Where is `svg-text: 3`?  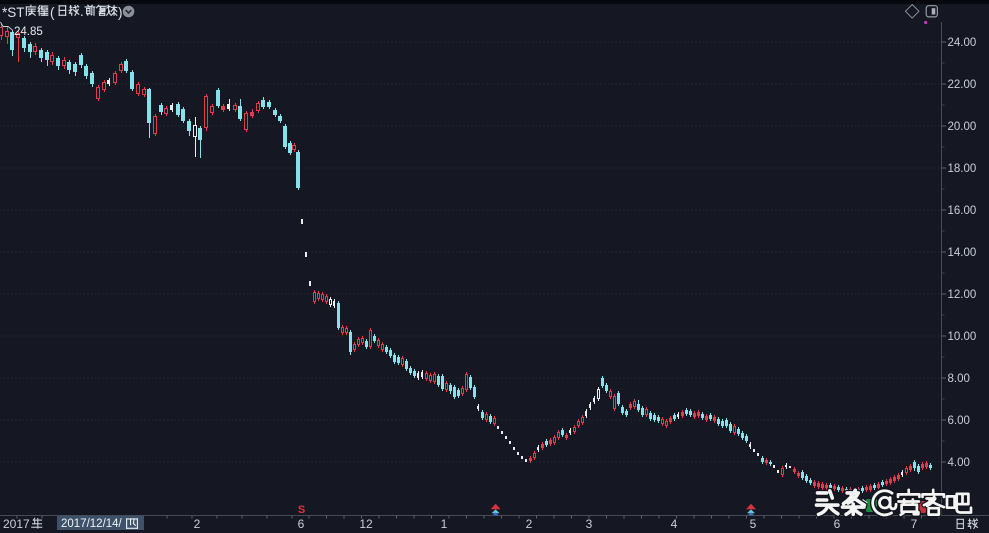
svg-text: 3 is located at coordinates (589, 524).